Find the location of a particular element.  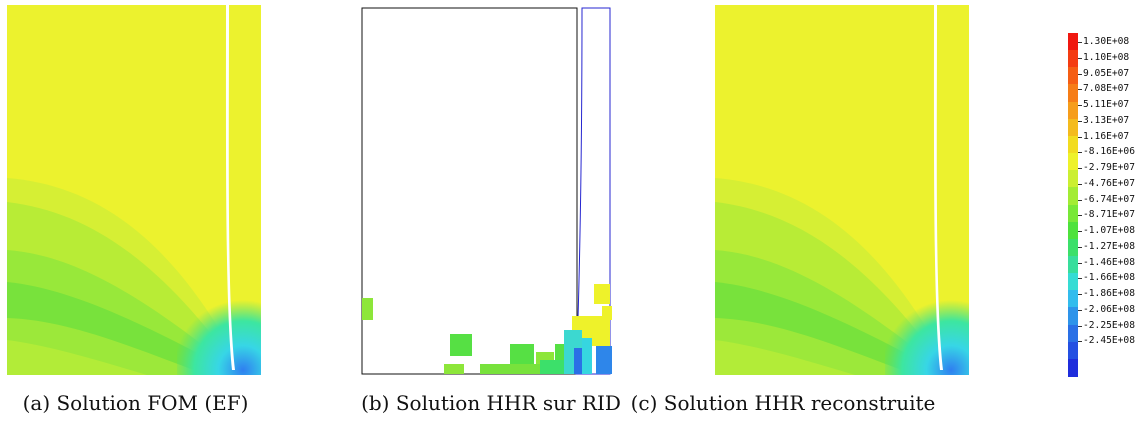

colorbar-label: -2.79E+07 is located at coordinates (1109, 167).